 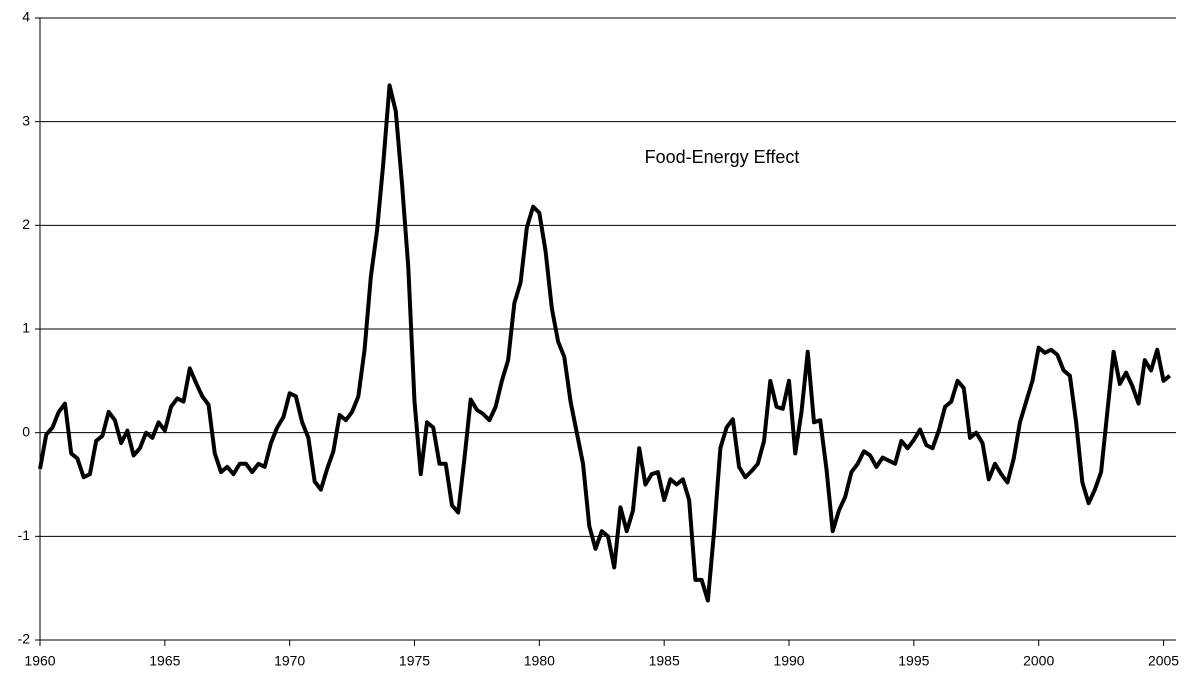 What do you see at coordinates (26, 224) in the screenshot?
I see `y-tick-label: 2` at bounding box center [26, 224].